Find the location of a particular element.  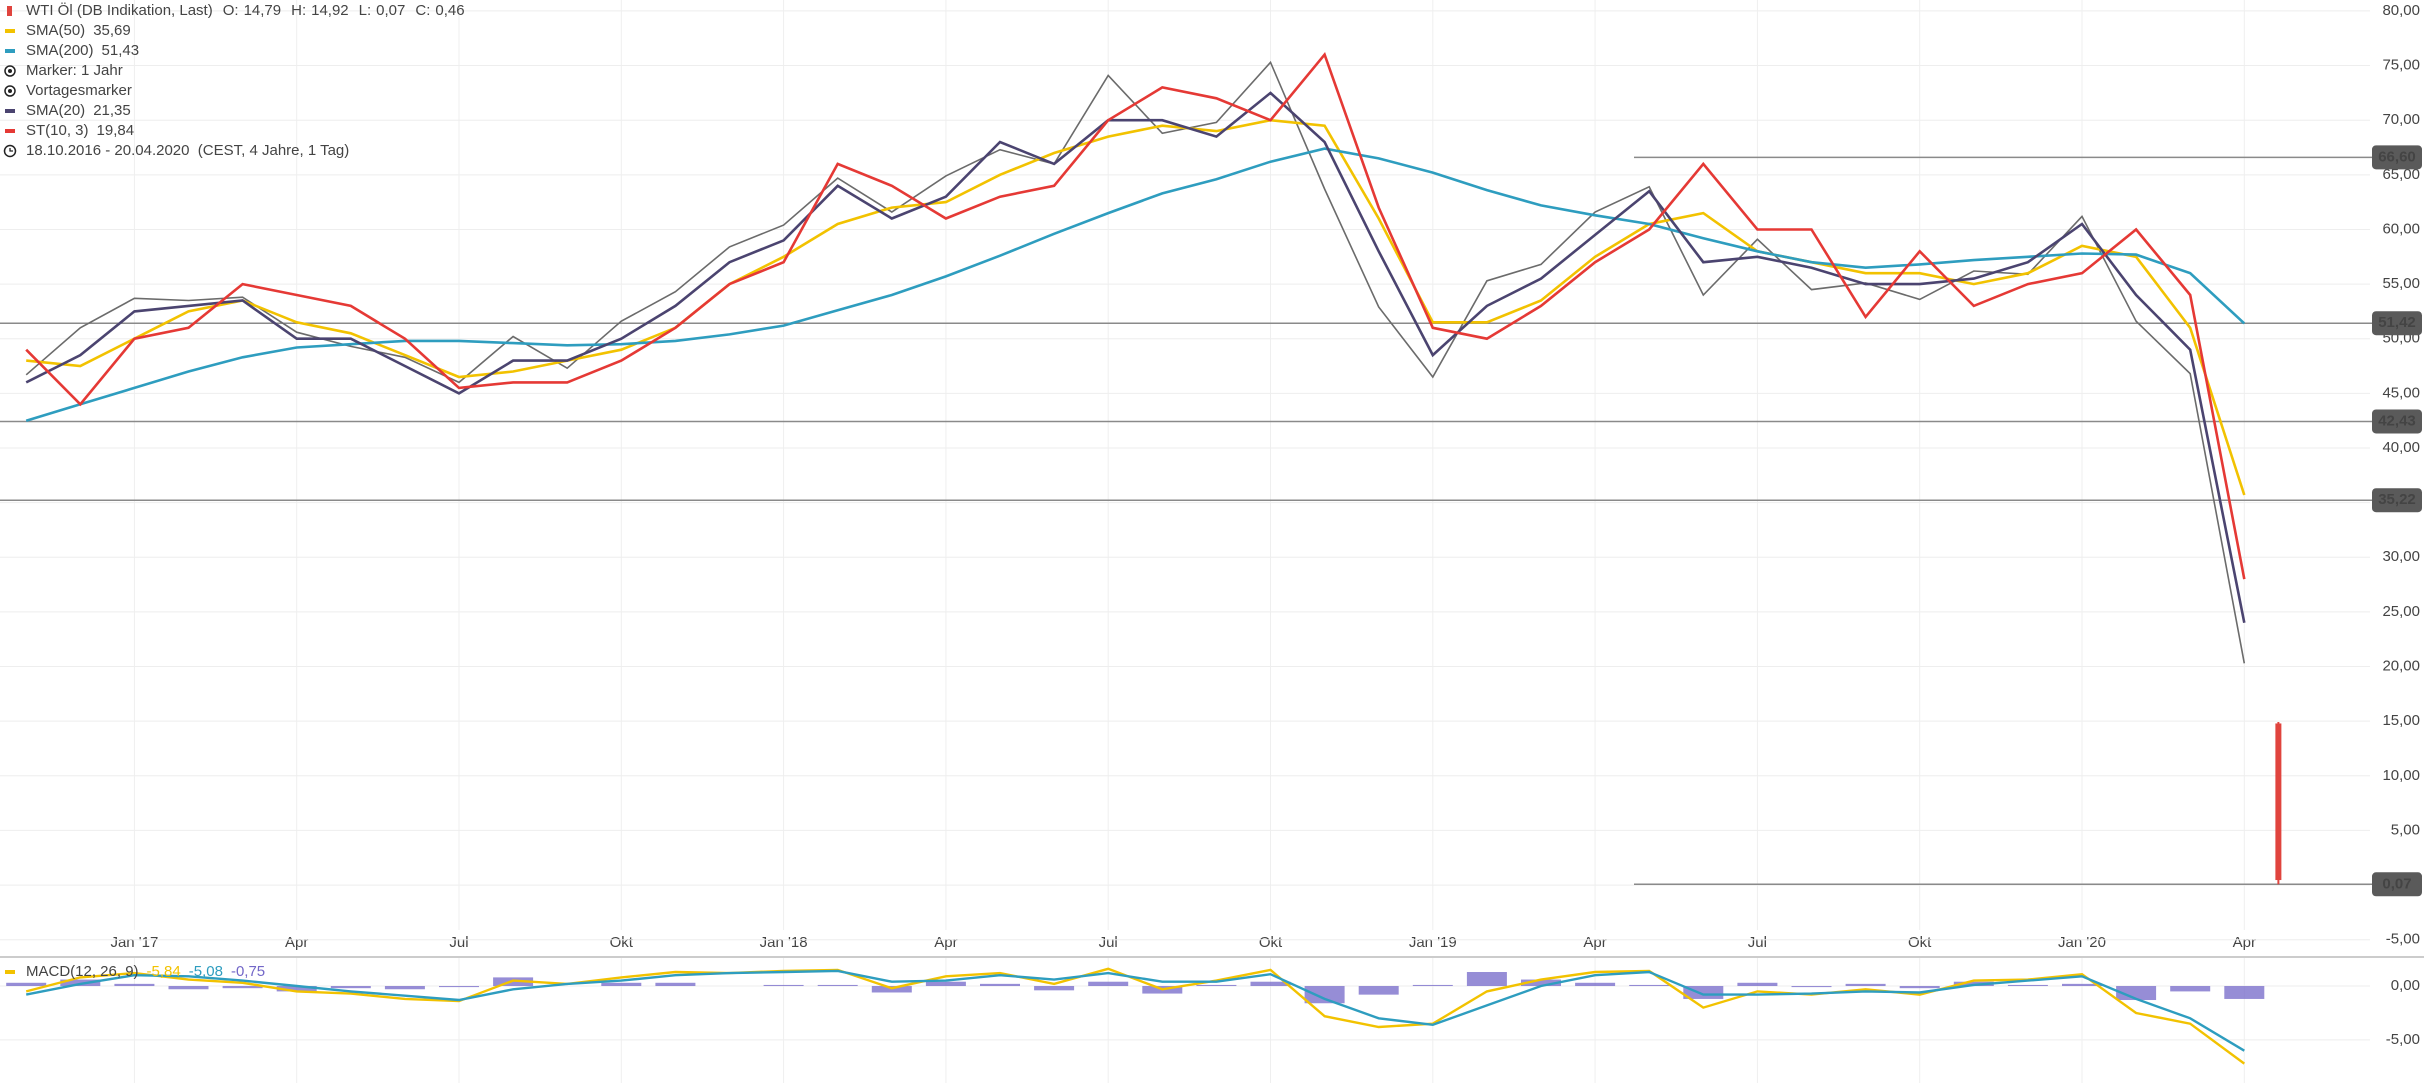

legend-entry: SMA(200) 51,43 is located at coordinates (82, 50).